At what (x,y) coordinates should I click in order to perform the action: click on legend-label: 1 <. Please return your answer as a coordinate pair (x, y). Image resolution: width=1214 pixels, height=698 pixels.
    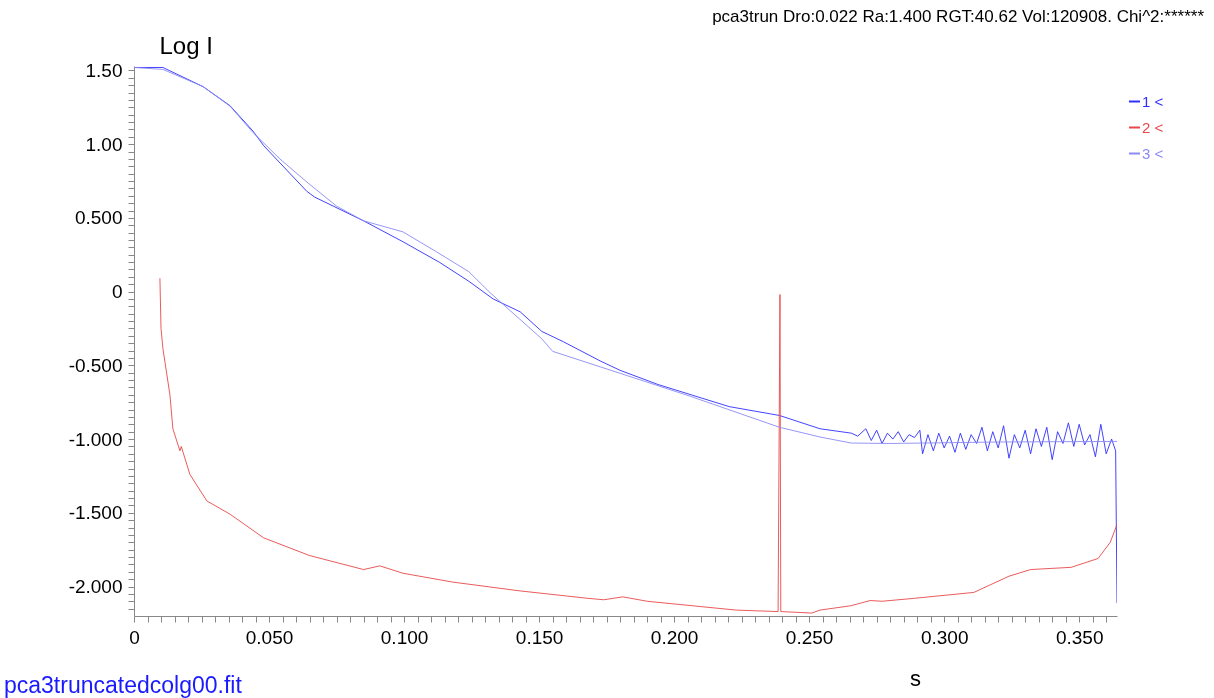
    Looking at the image, I should click on (1153, 101).